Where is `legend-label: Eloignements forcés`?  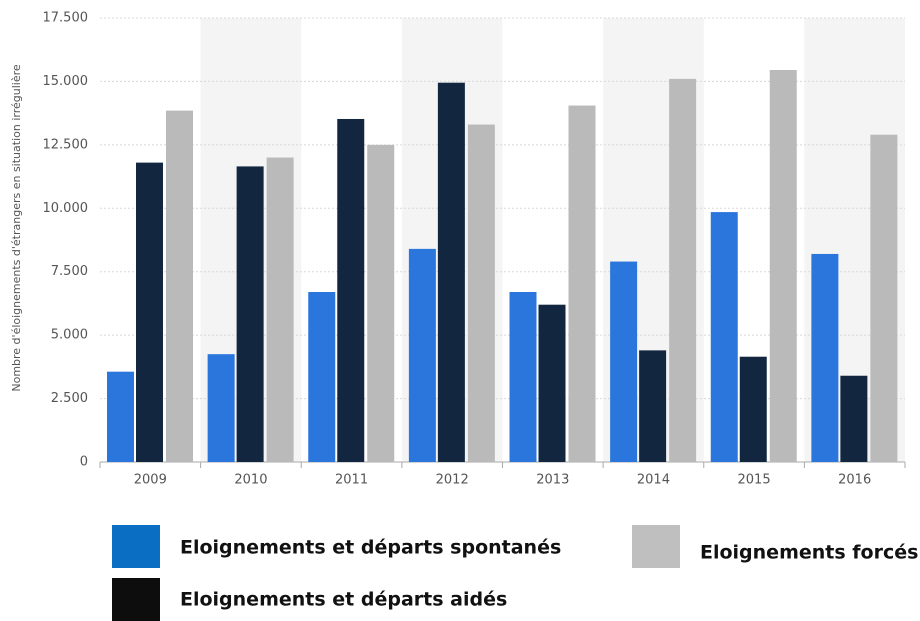 legend-label: Eloignements forcés is located at coordinates (809, 553).